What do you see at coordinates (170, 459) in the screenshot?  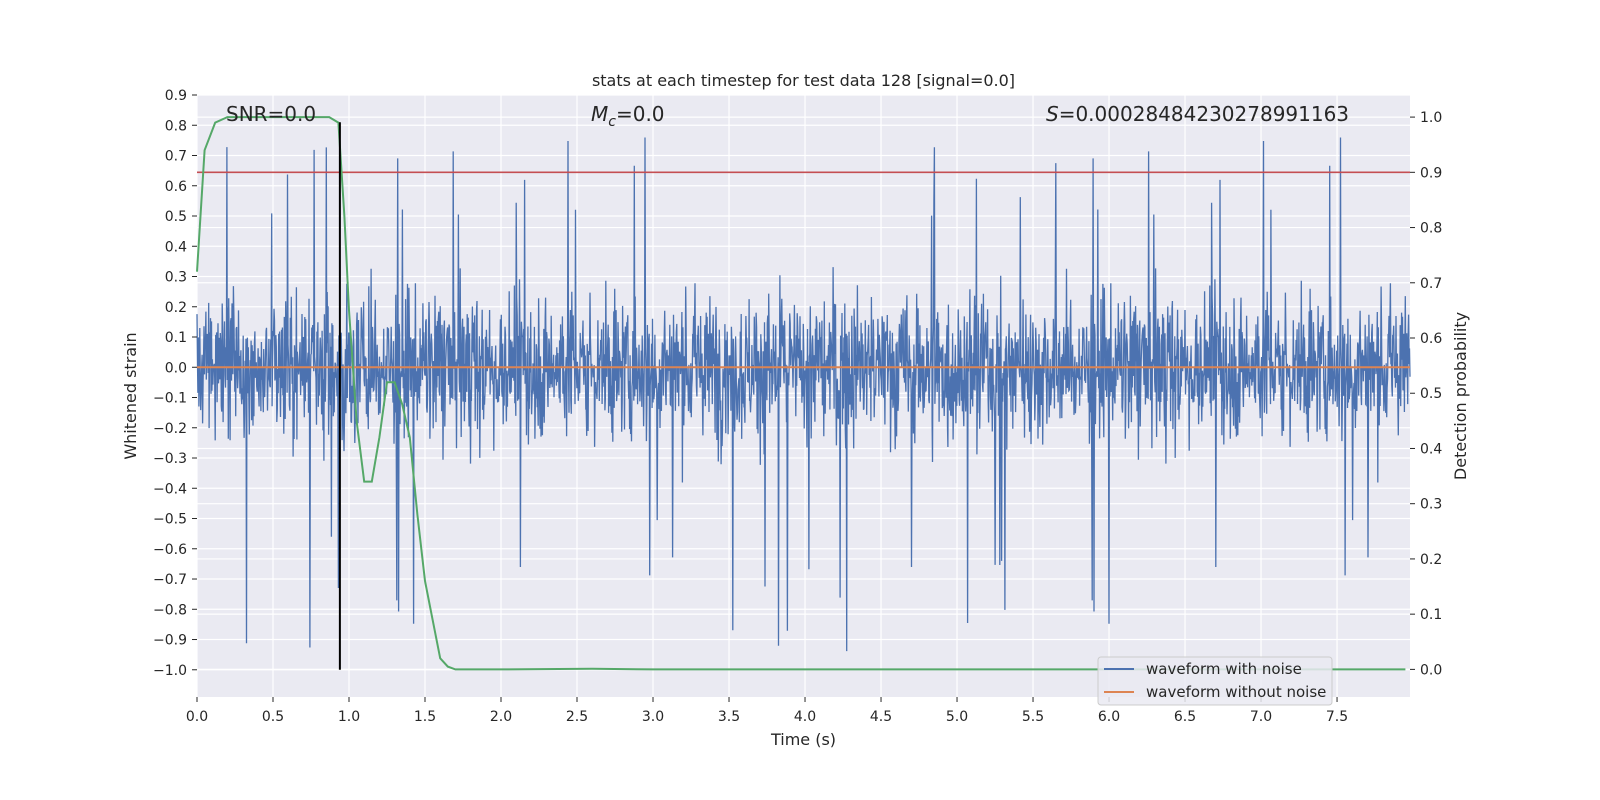 I see `y-tick-label: −0.3` at bounding box center [170, 459].